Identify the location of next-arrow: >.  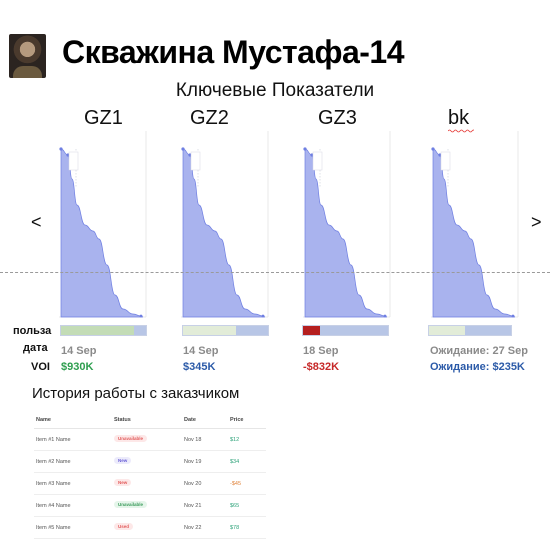
(536, 222).